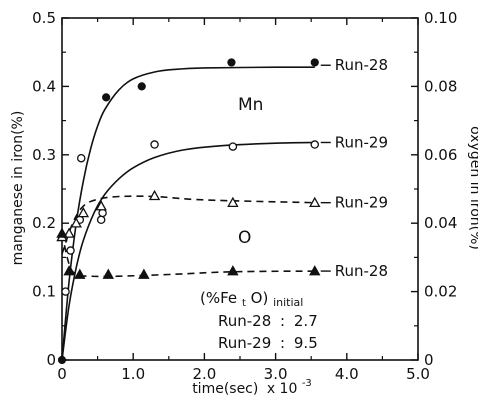 The width and height of the screenshot is (478, 407). What do you see at coordinates (282, 389) in the screenshot?
I see `x-axis-scale: x 10` at bounding box center [282, 389].